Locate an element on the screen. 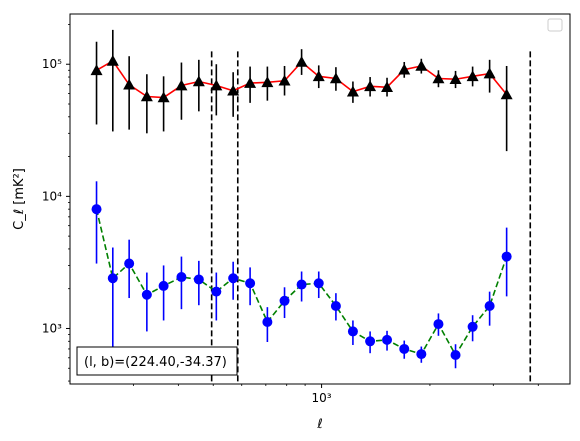  annotation-text: (l, b)=(224.40,-34.37) is located at coordinates (155, 362).